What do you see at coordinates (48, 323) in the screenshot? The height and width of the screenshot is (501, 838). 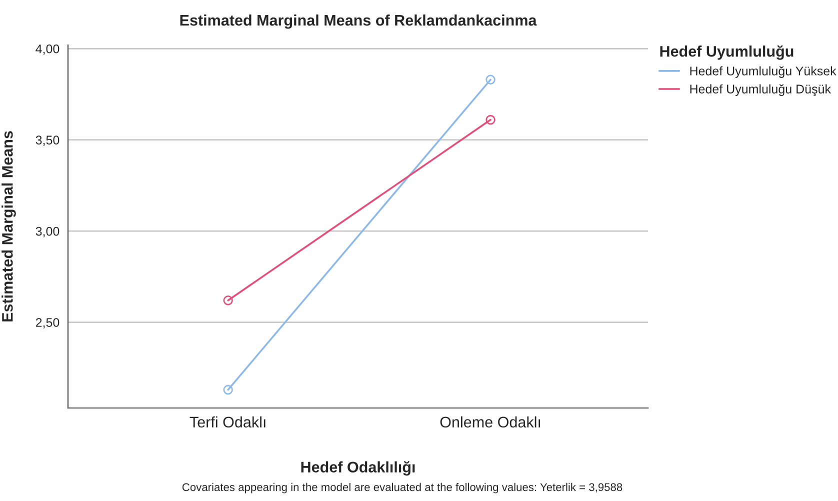 I see `y-tick-label: 2,50` at bounding box center [48, 323].